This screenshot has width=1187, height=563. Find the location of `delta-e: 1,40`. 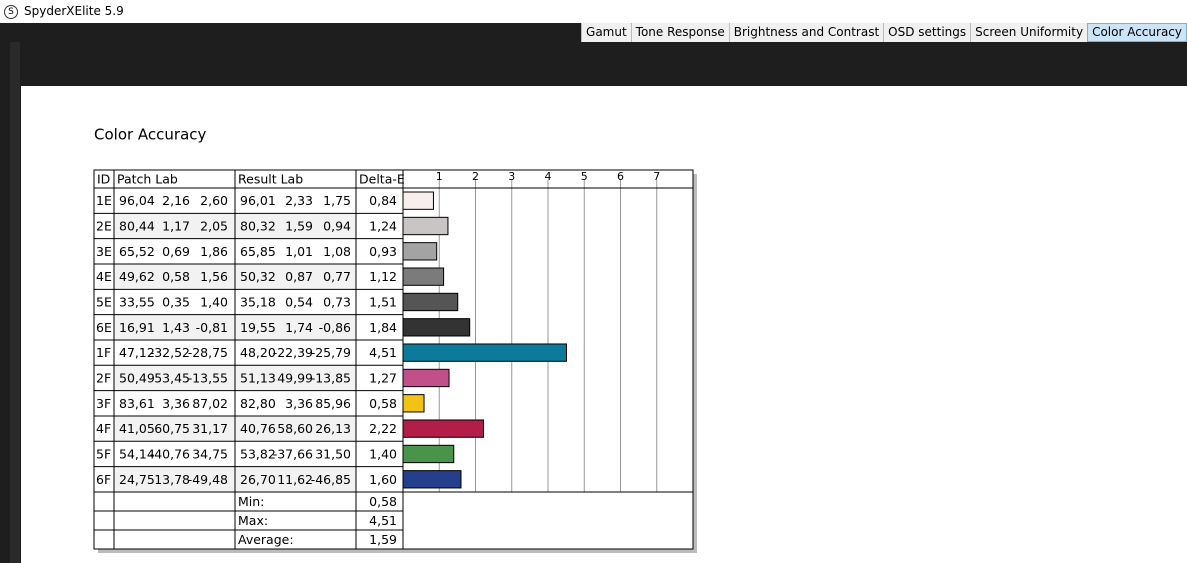

delta-e: 1,40 is located at coordinates (383, 453).